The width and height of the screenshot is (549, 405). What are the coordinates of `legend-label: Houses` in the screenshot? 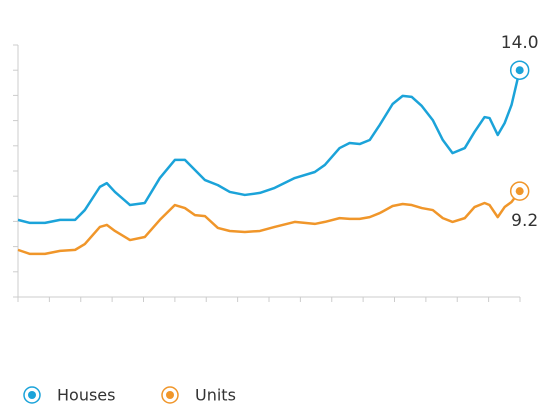 It's located at (86, 395).